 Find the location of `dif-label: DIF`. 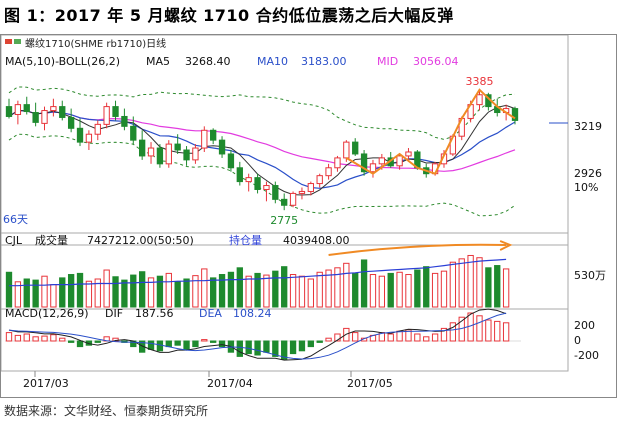

dif-label: DIF is located at coordinates (114, 313).